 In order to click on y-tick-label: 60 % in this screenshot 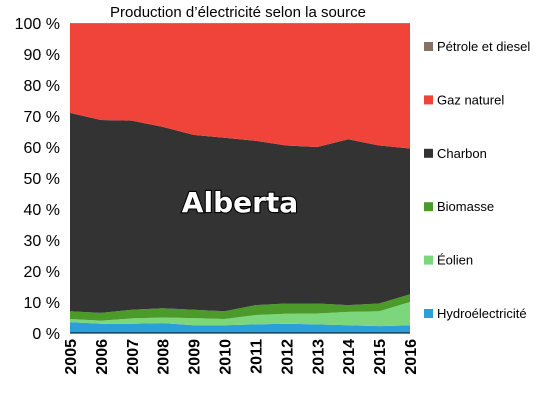, I will do `click(42, 148)`.